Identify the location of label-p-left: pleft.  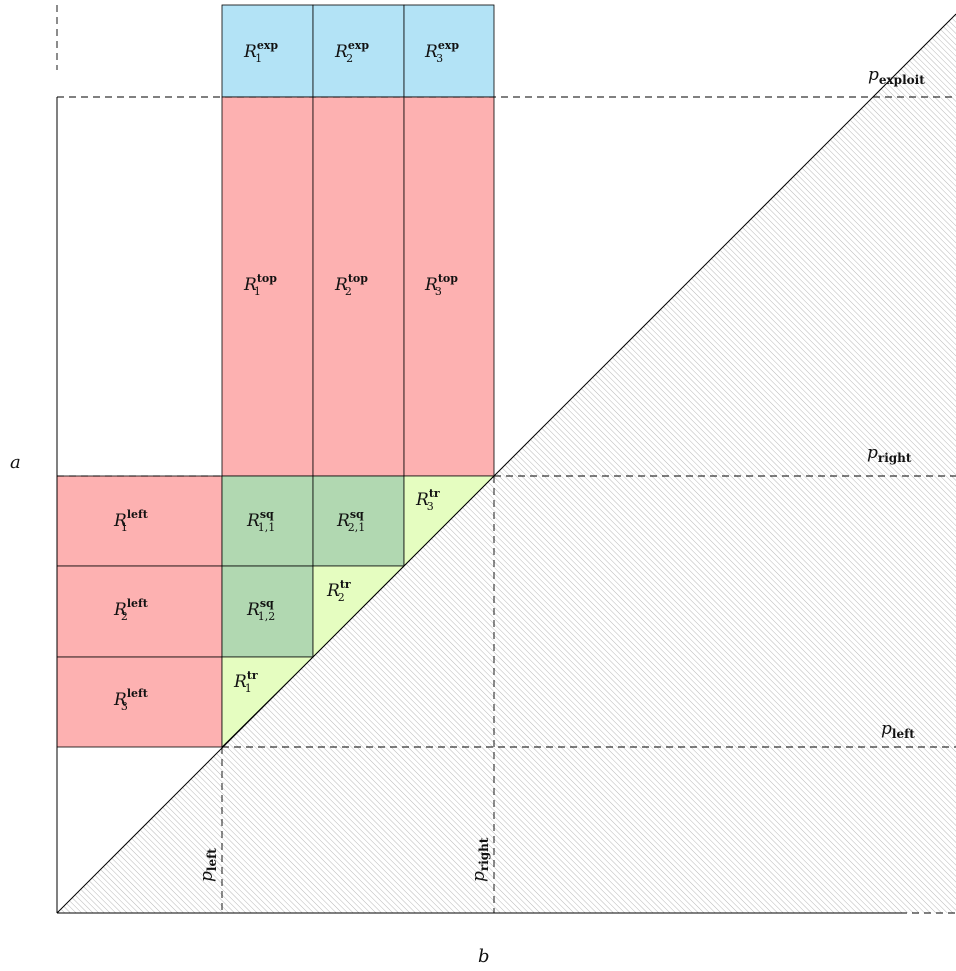
(898, 730).